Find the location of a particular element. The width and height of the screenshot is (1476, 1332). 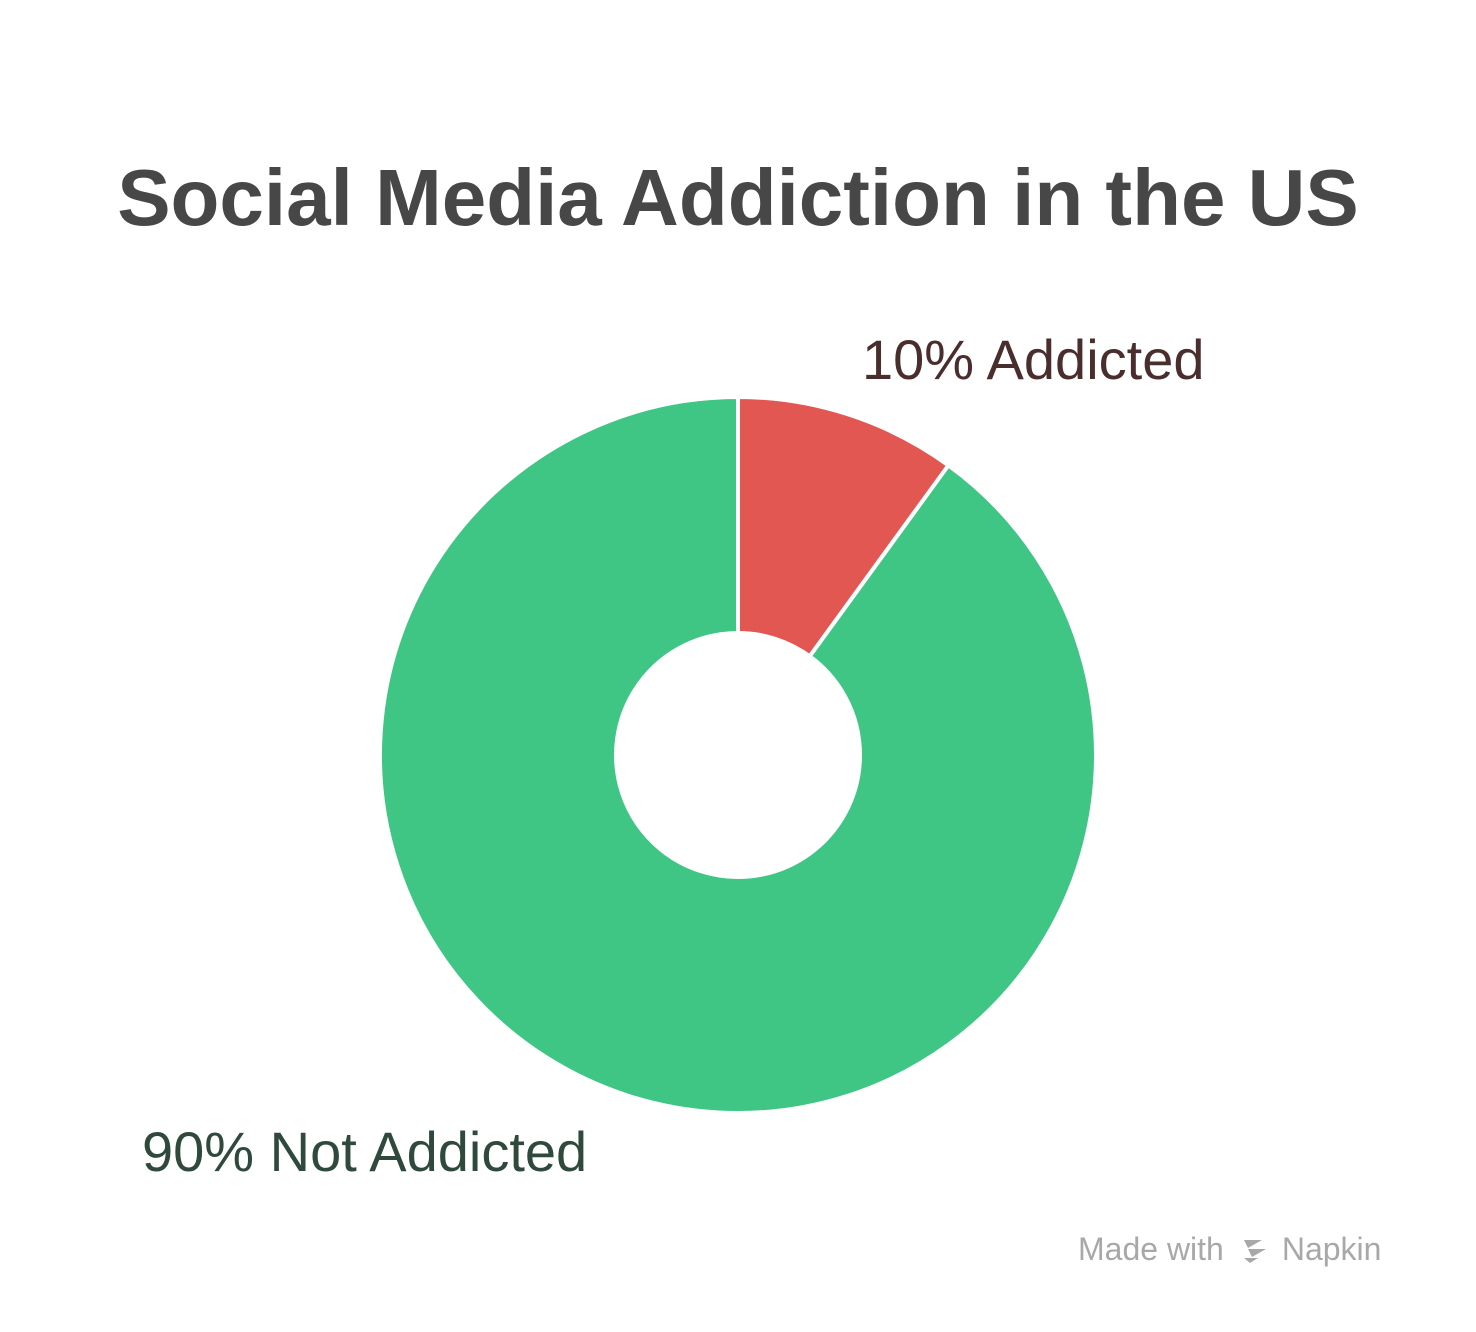

credit-brand: Napkin is located at coordinates (1331, 1248).